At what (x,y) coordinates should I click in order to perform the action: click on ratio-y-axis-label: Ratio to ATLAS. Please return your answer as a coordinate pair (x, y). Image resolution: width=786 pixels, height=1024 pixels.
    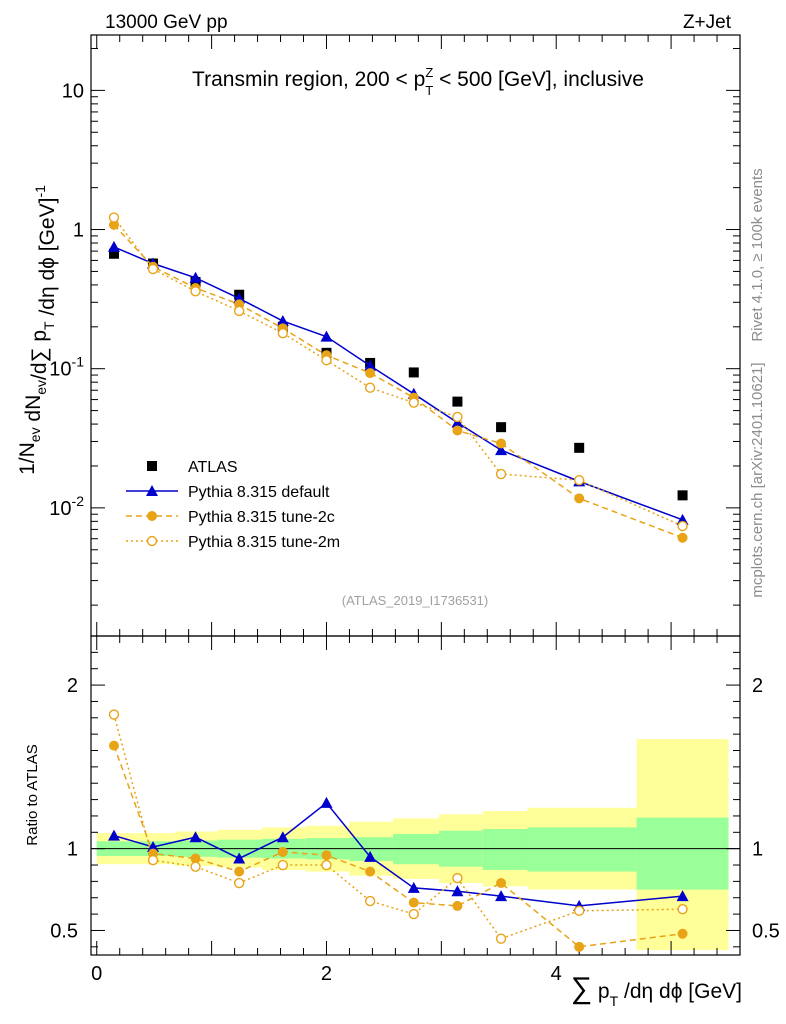
    Looking at the image, I should click on (32, 794).